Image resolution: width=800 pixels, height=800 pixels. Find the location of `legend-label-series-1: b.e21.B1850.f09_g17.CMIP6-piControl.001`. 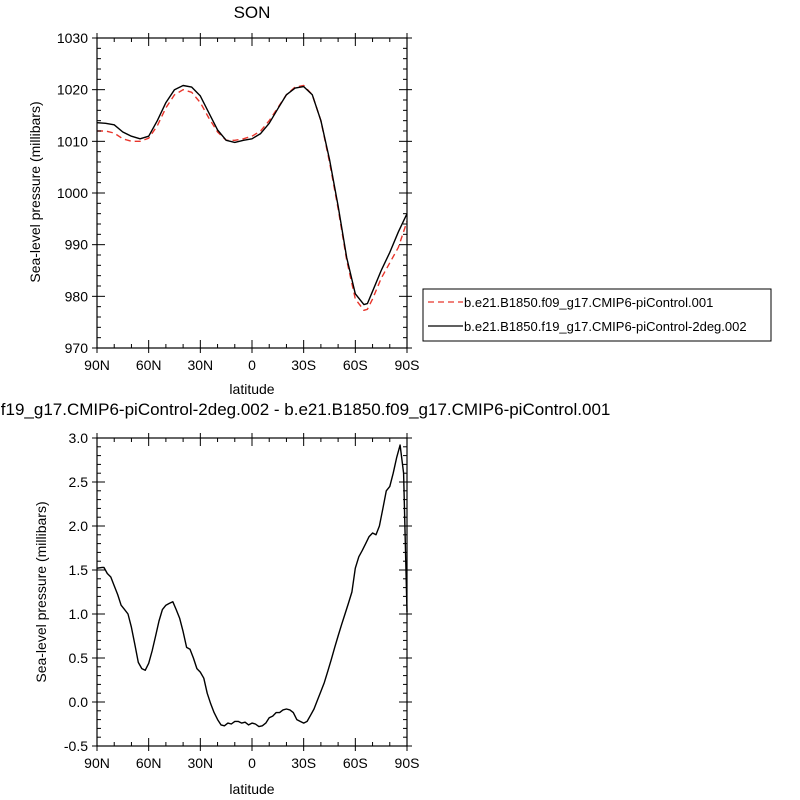

legend-label-series-1: b.e21.B1850.f09_g17.CMIP6-piControl.001 is located at coordinates (588, 302).